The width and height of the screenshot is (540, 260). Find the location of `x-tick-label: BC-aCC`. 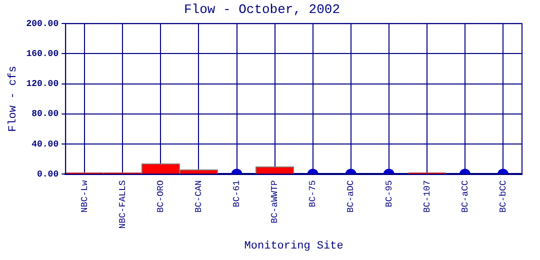

x-tick-label: BC-aCC is located at coordinates (465, 196).